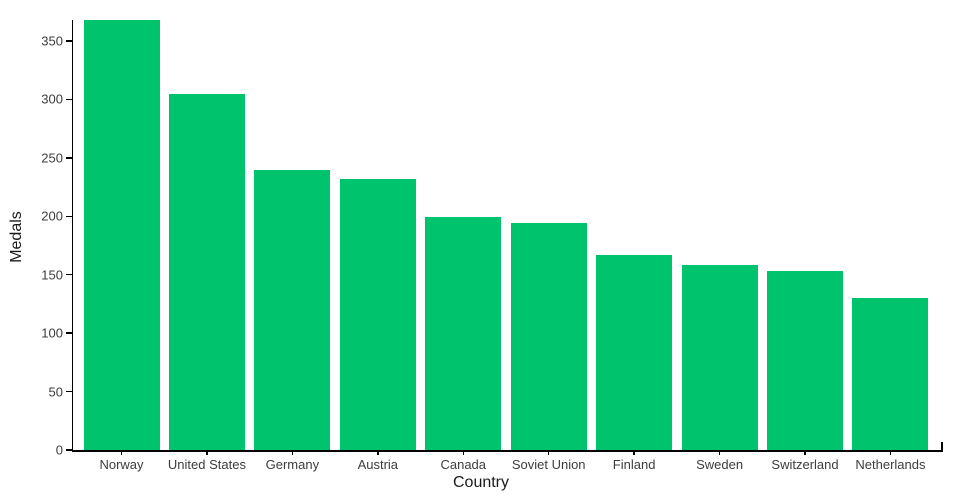 The width and height of the screenshot is (960, 500). Describe the element at coordinates (805, 464) in the screenshot. I see `x-tick-label: Switzerland` at that location.